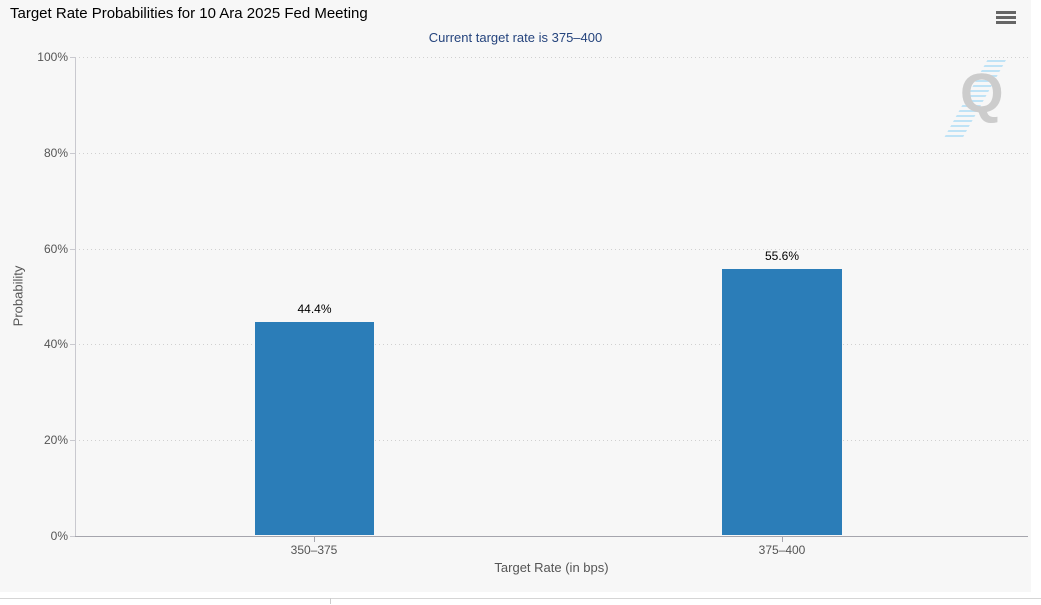  What do you see at coordinates (52, 57) in the screenshot?
I see `y-tick-label: 100%` at bounding box center [52, 57].